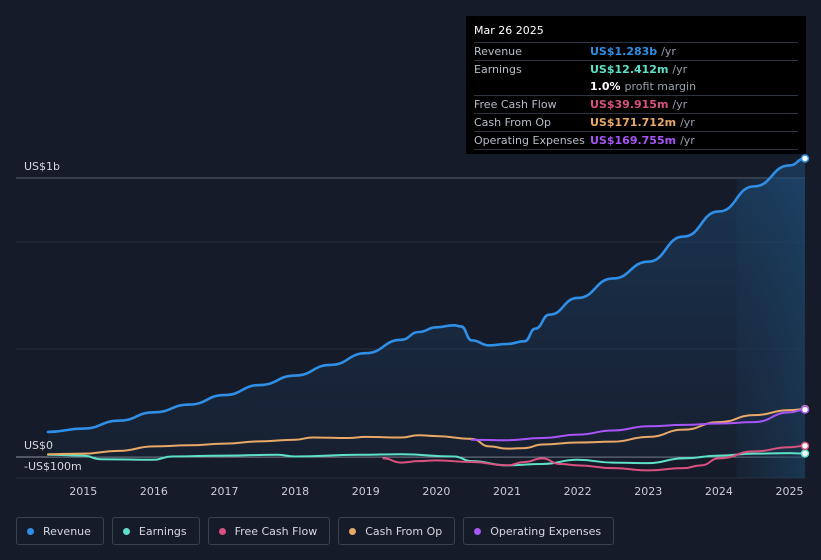 The image size is (821, 560). I want to click on x-tick-label: 2024, so click(719, 491).